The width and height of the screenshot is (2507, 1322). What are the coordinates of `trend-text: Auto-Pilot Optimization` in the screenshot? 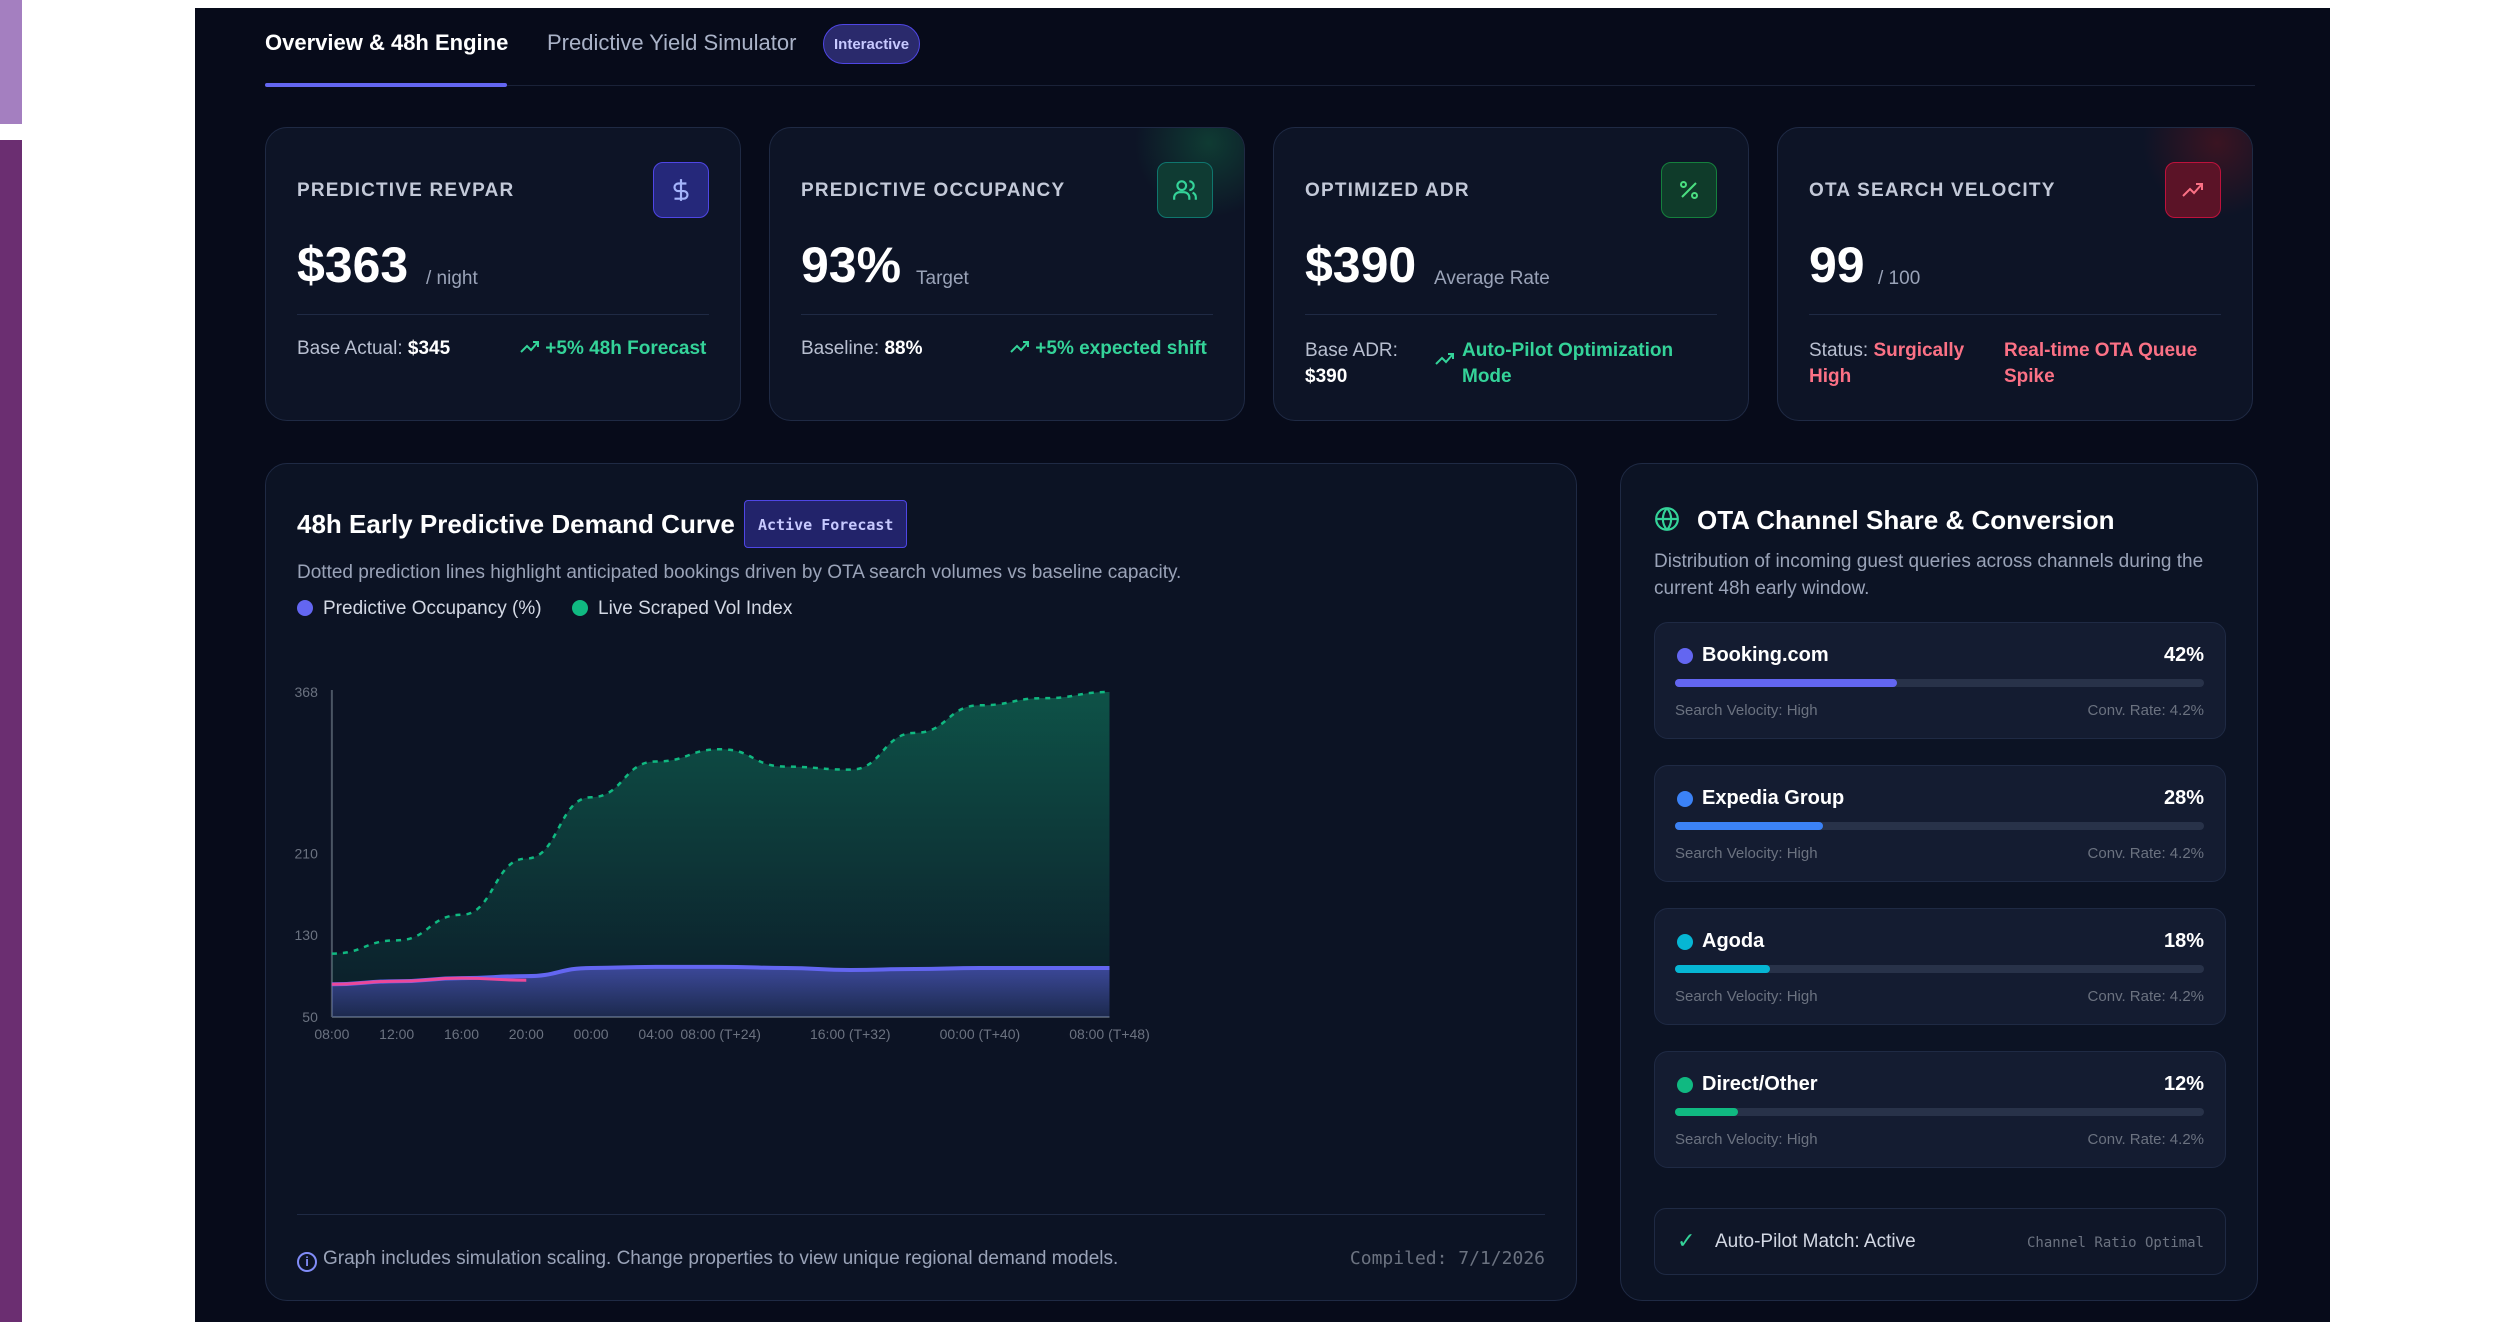 It's located at (1568, 350).